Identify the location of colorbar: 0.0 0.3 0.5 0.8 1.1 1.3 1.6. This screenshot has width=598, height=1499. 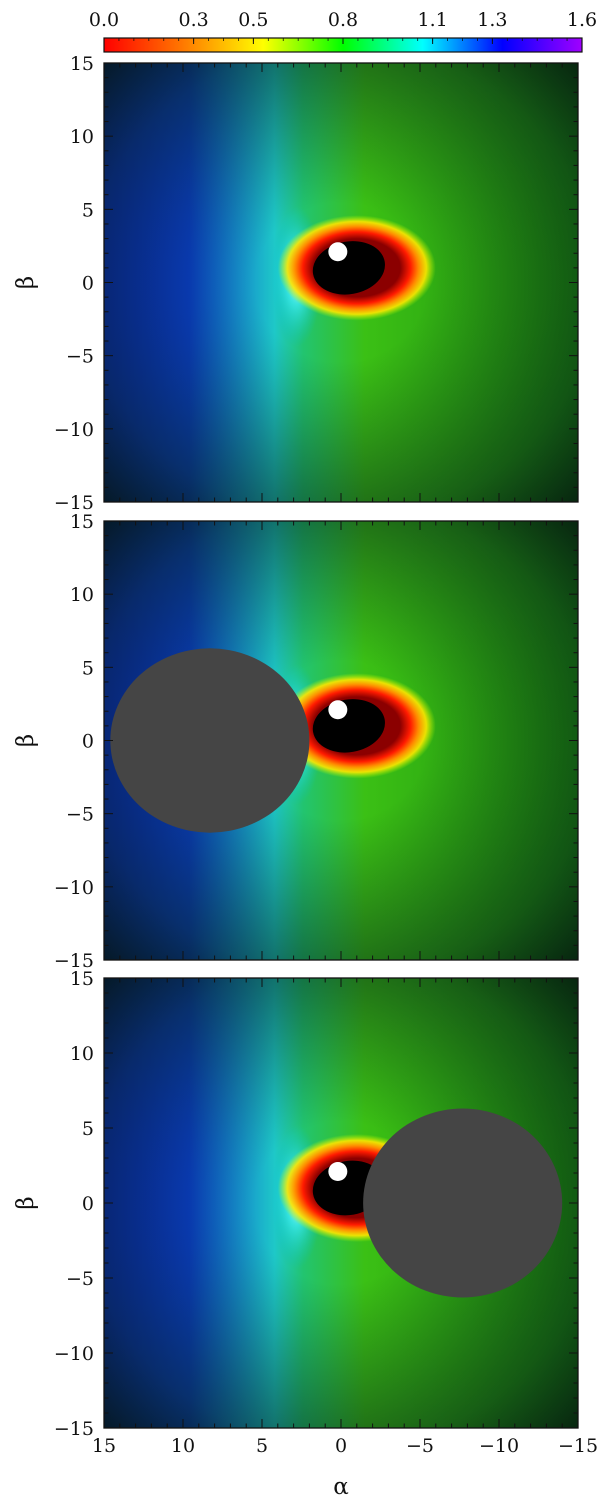
(343, 31).